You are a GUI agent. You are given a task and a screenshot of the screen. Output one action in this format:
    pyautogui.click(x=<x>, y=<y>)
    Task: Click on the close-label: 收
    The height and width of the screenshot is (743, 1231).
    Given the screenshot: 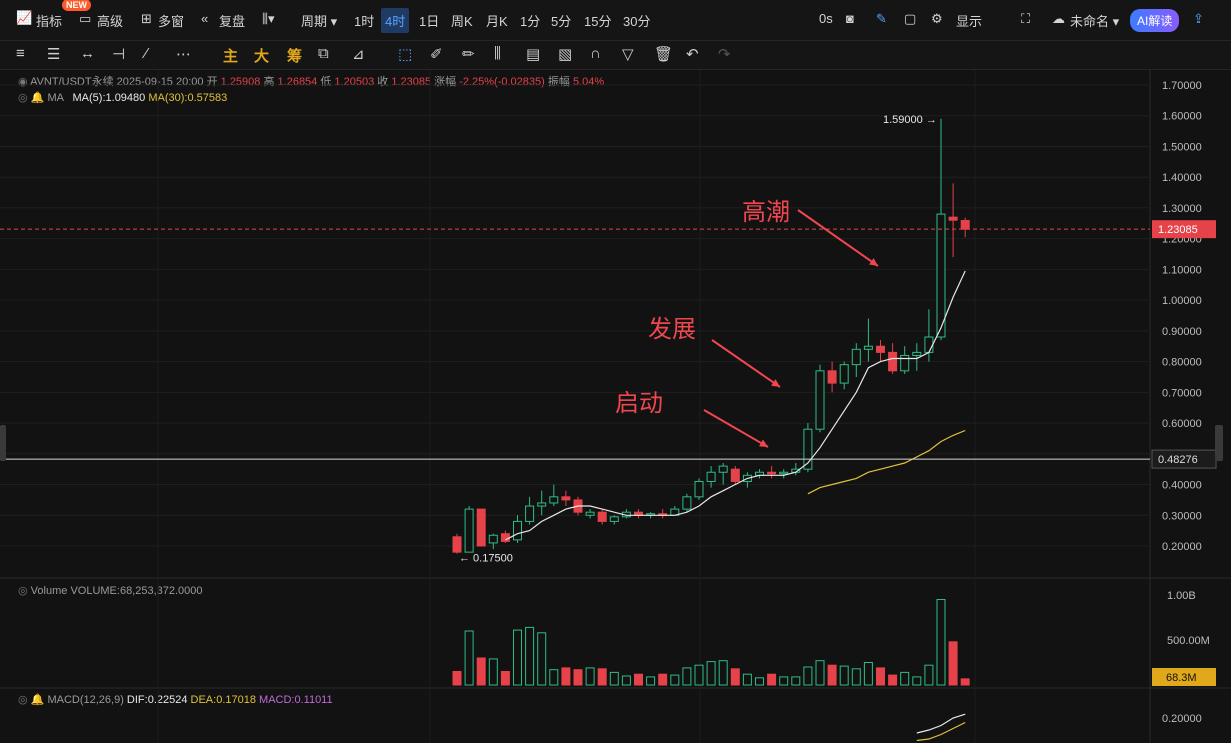 What is the action you would take?
    pyautogui.click(x=383, y=82)
    